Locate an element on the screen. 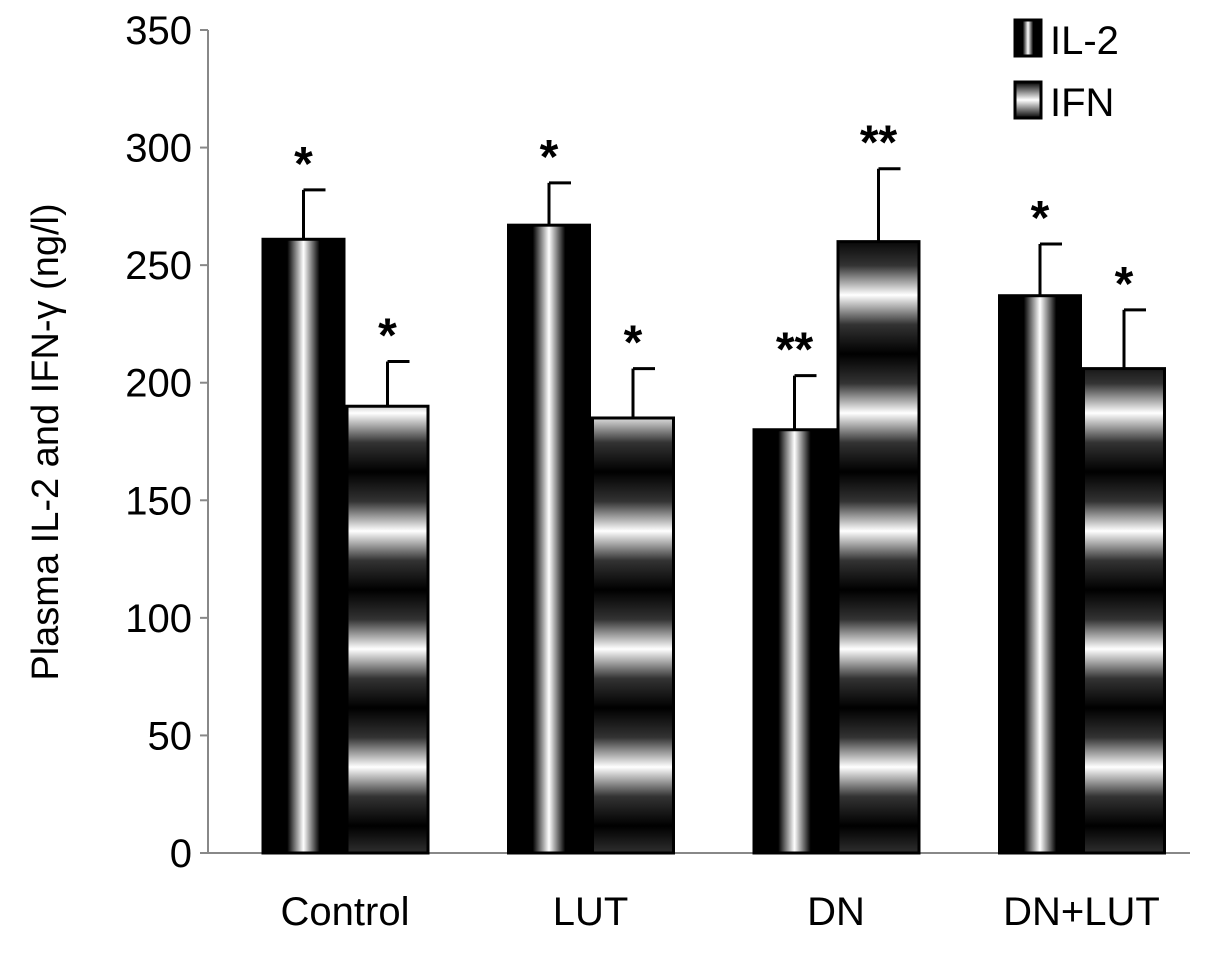 The height and width of the screenshot is (965, 1205). x-tick-label: LUT is located at coordinates (591, 912).